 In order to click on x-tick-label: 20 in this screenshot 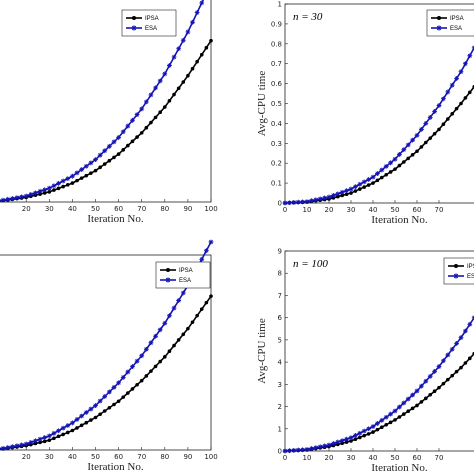, I will do `click(329, 210)`.